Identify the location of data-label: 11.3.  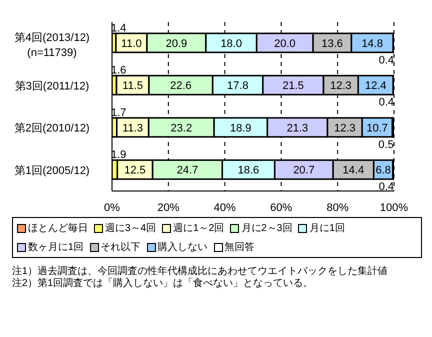
(133, 128).